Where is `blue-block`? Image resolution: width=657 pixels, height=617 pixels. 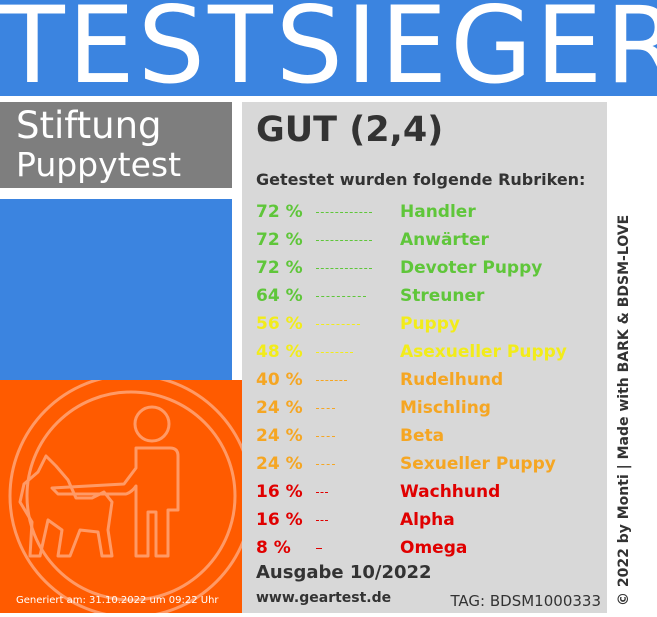 blue-block is located at coordinates (116, 289).